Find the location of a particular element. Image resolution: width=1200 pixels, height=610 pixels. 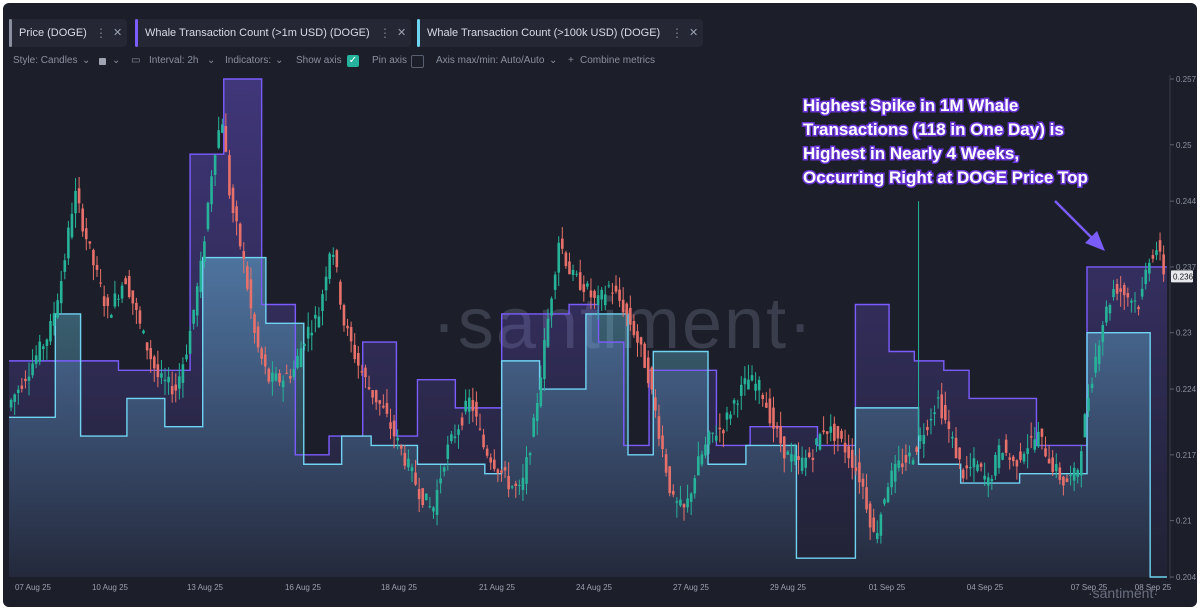

interval-select: Interval: 2h is located at coordinates (174, 60).